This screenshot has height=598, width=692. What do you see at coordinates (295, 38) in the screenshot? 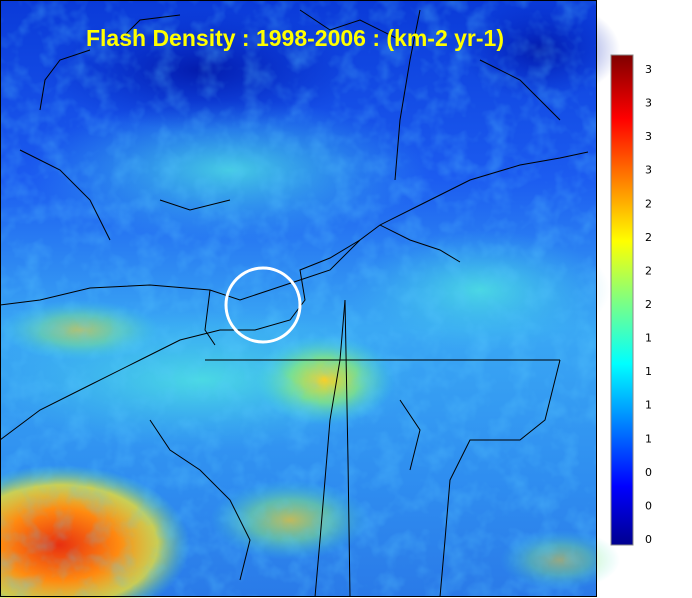
I see `map-title: Flash Density : 1998-2006 : (km-2 yr-1)` at bounding box center [295, 38].